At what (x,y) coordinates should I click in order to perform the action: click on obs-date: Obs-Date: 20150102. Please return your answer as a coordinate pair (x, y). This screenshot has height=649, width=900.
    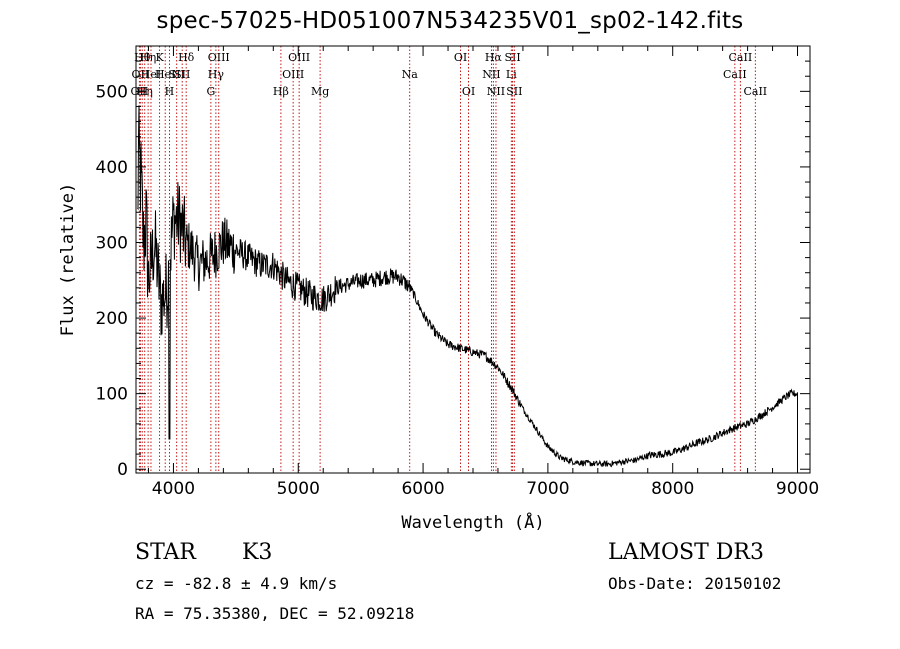
    Looking at the image, I should click on (695, 583).